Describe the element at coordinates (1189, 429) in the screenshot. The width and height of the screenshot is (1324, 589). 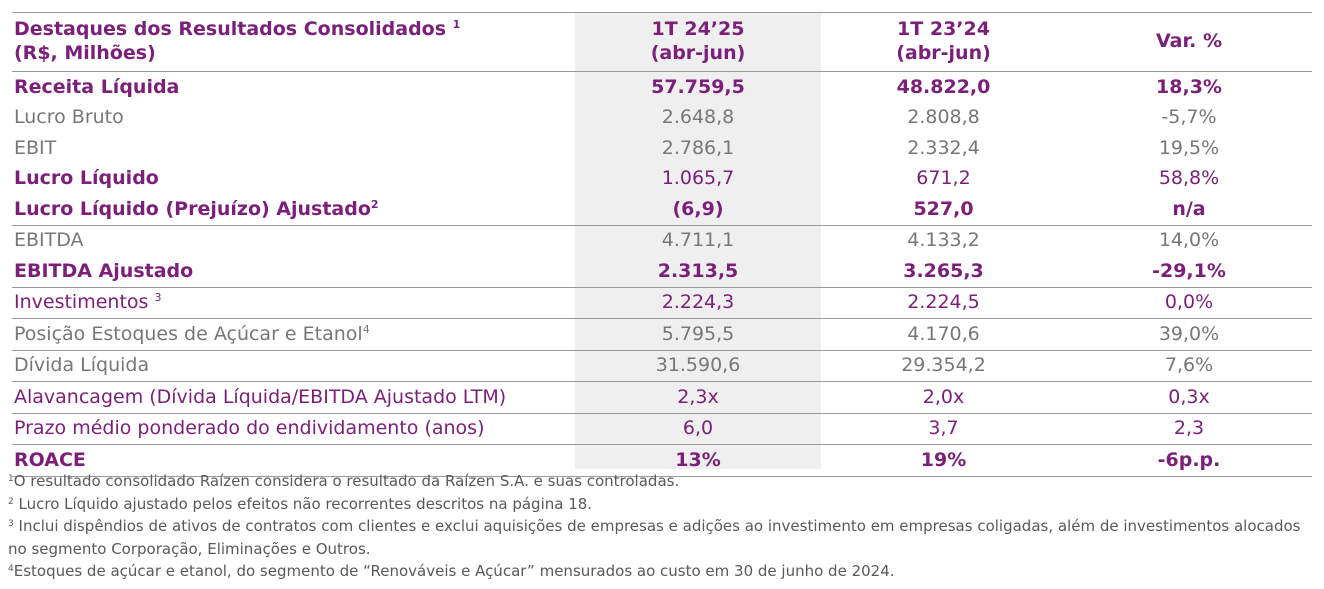
I see `row-variation: 2,3` at that location.